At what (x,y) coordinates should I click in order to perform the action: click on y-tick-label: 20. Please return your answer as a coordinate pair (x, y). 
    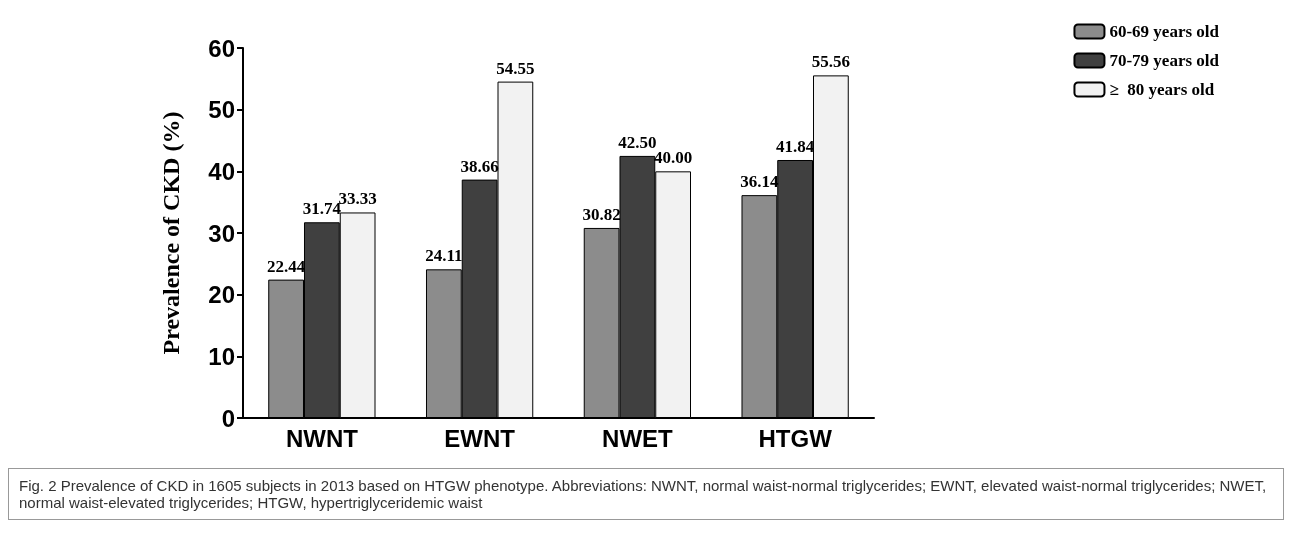
    Looking at the image, I should click on (221, 295).